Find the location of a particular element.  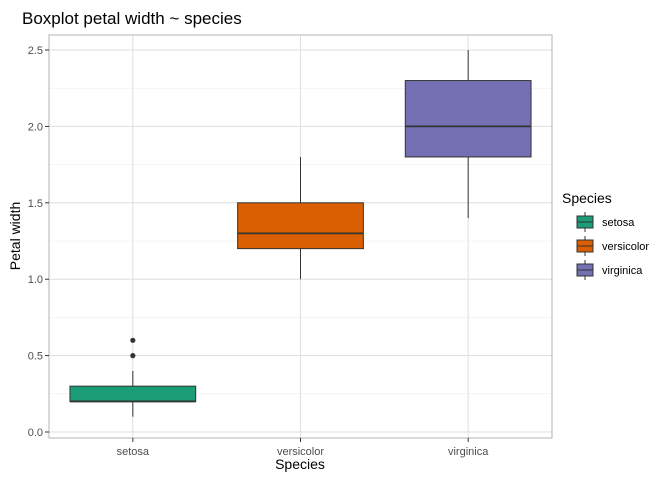

x-tick-label: setosa is located at coordinates (133, 452).